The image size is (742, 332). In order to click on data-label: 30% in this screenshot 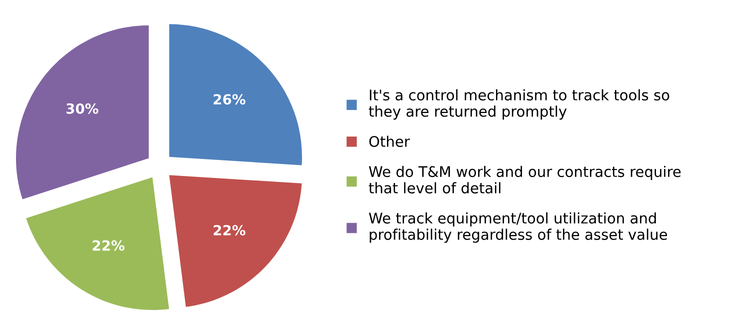, I will do `click(82, 108)`.